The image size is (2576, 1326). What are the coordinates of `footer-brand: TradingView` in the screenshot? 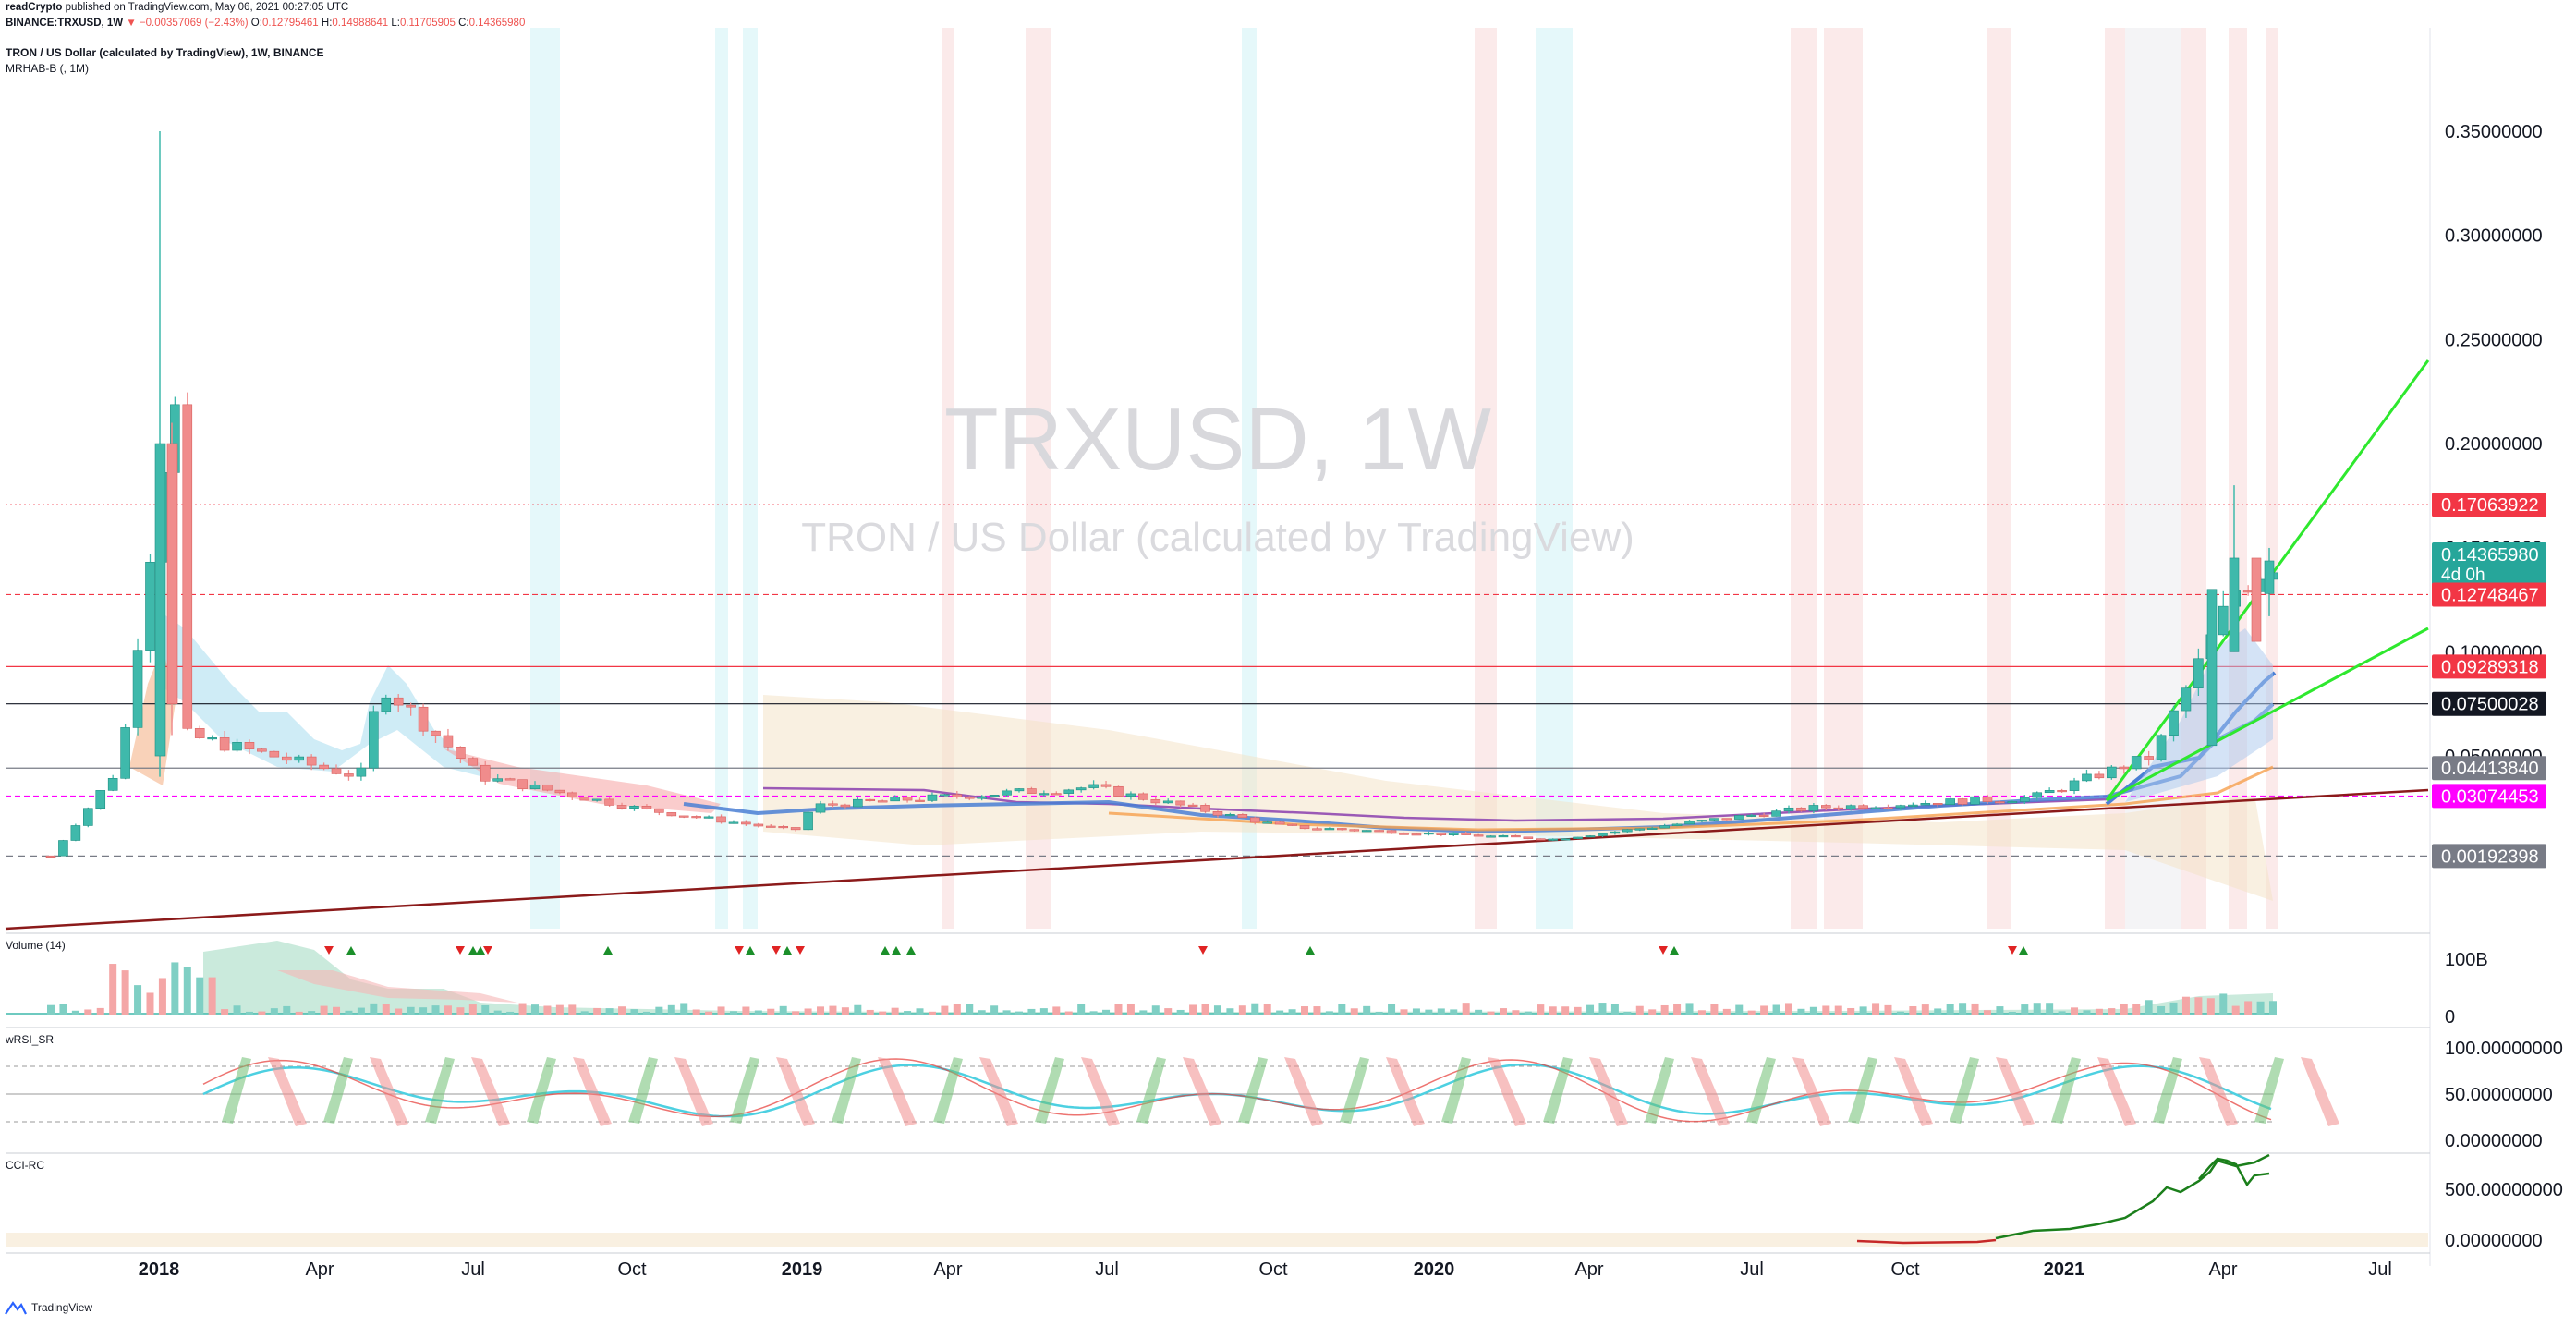 It's located at (62, 1307).